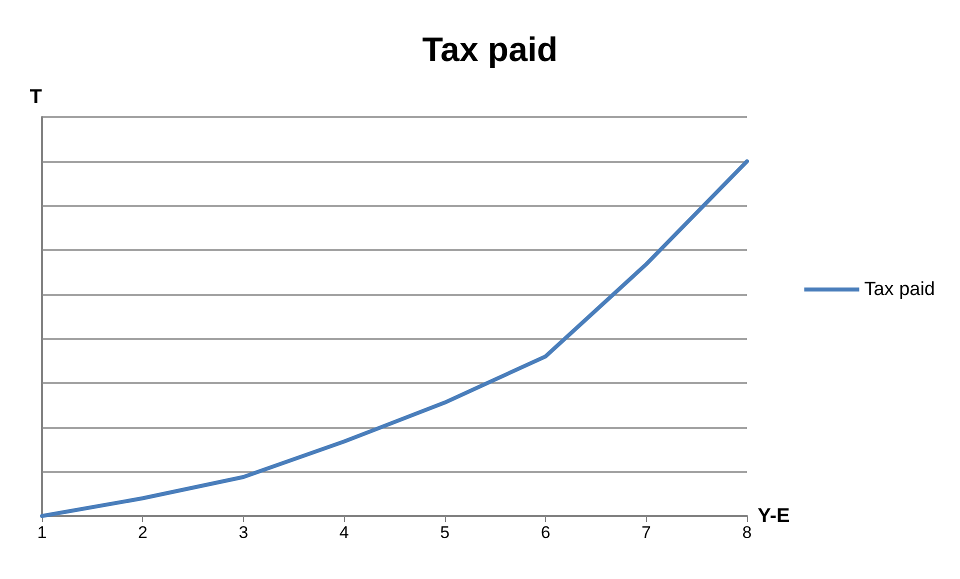  I want to click on x-tick-label: 8, so click(747, 532).